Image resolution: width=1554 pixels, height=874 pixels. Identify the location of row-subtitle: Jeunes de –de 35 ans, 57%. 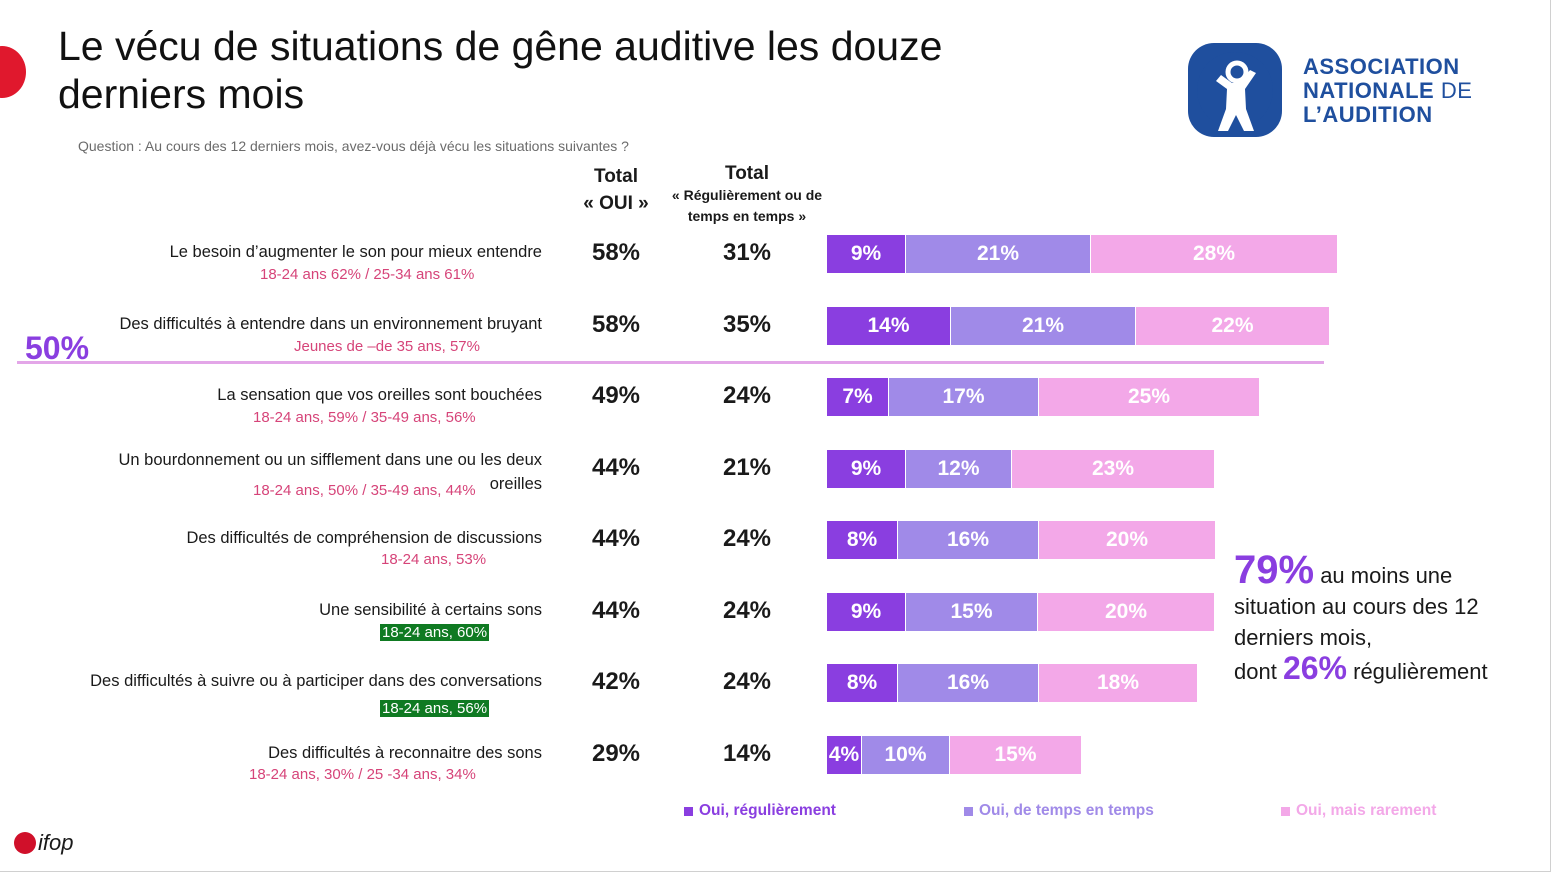
(387, 346).